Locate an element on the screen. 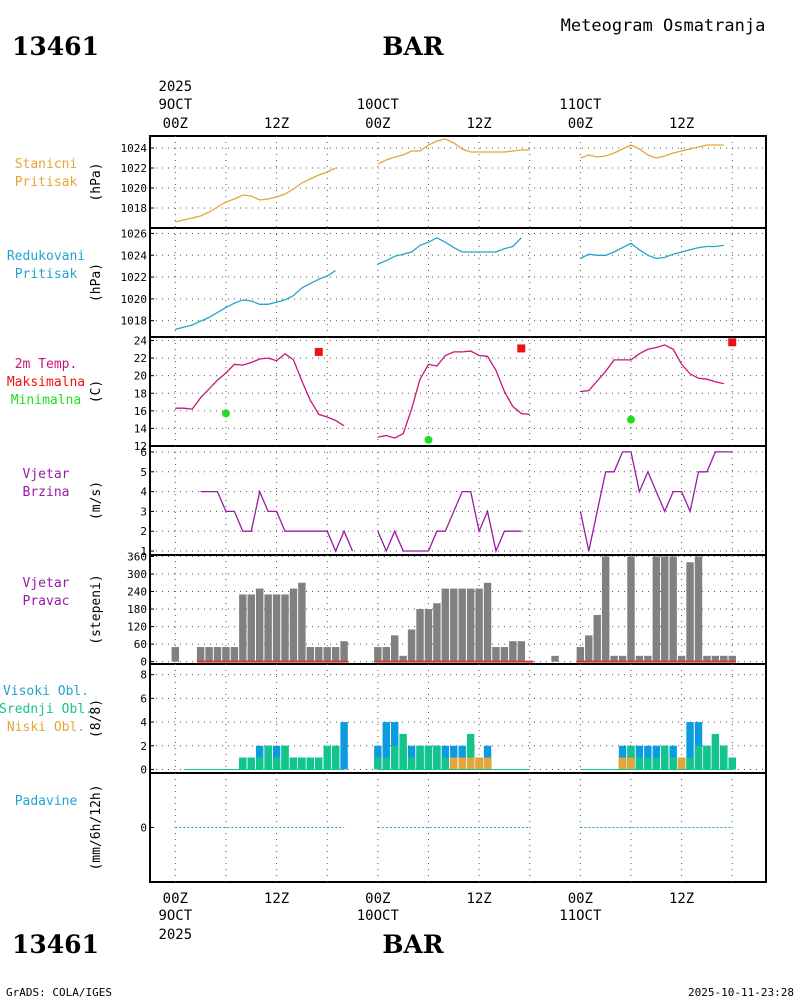 This screenshot has height=1000, width=800. y-tick-label: 4 is located at coordinates (143, 722).